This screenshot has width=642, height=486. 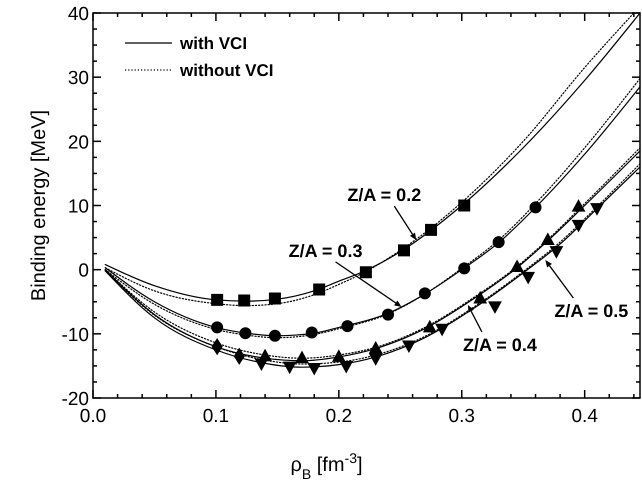 What do you see at coordinates (591, 311) in the screenshot?
I see `annotation: Z/A = 0.5` at bounding box center [591, 311].